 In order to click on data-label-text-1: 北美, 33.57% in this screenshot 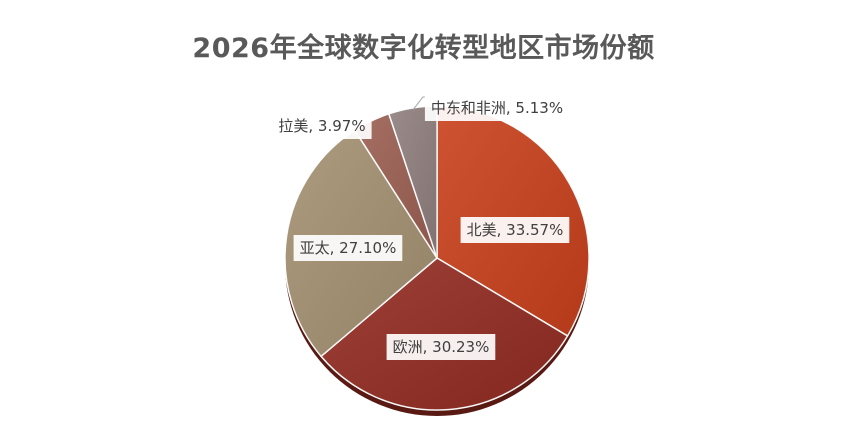, I will do `click(515, 230)`.